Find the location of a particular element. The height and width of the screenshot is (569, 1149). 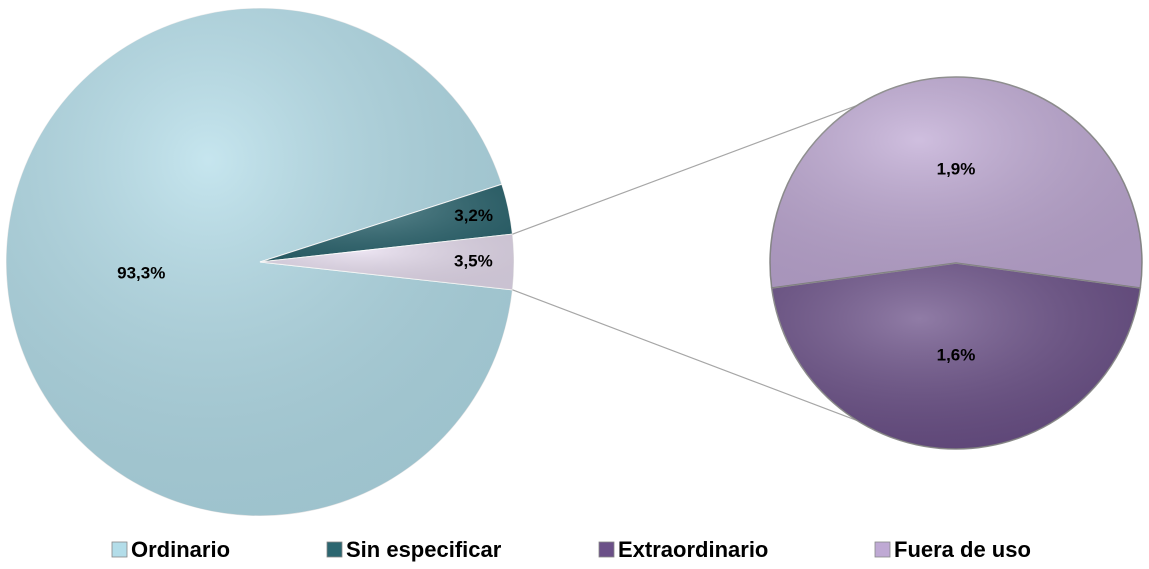

legend-label: Fuera de uso is located at coordinates (962, 549).